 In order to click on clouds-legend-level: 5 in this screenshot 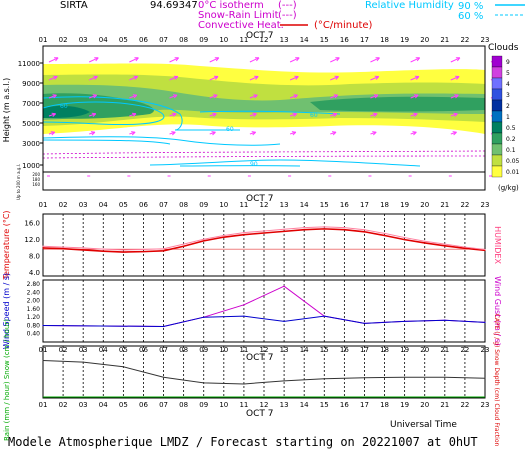, I will do `click(508, 73)`.